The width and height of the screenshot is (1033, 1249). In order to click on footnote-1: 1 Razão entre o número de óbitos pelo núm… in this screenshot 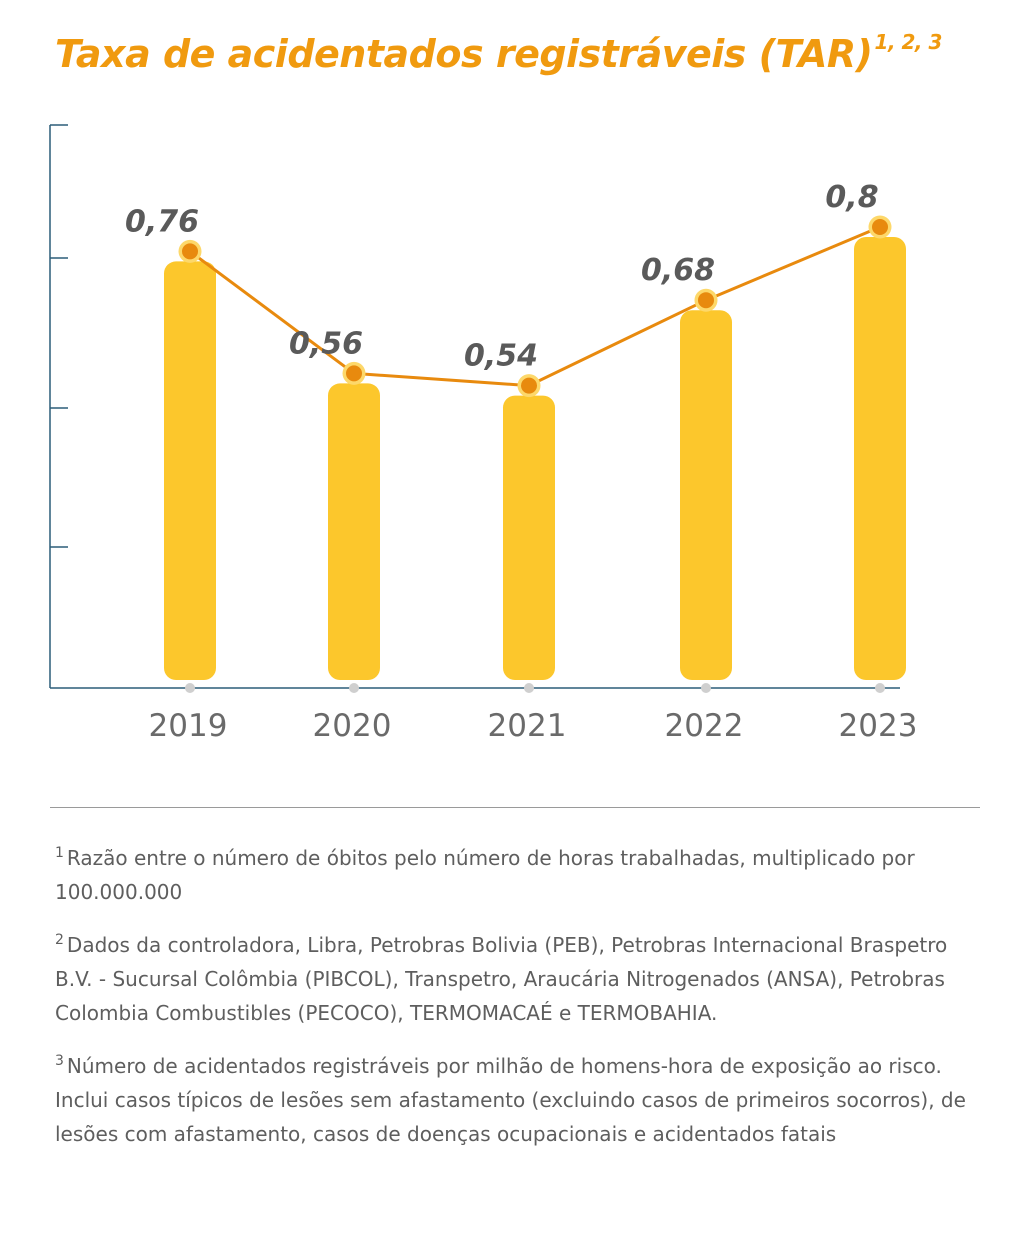, I will do `click(520, 872)`.